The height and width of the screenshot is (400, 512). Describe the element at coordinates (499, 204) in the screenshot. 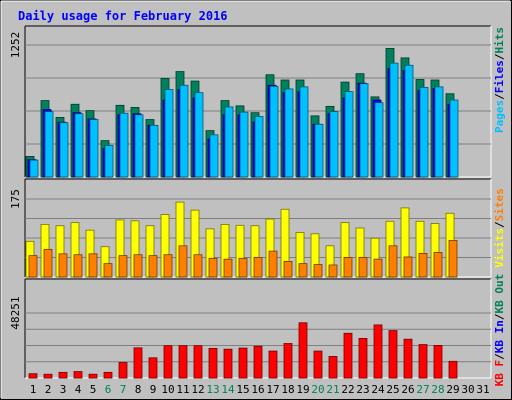

I see `legend-visits-sites-part: Sites` at that location.